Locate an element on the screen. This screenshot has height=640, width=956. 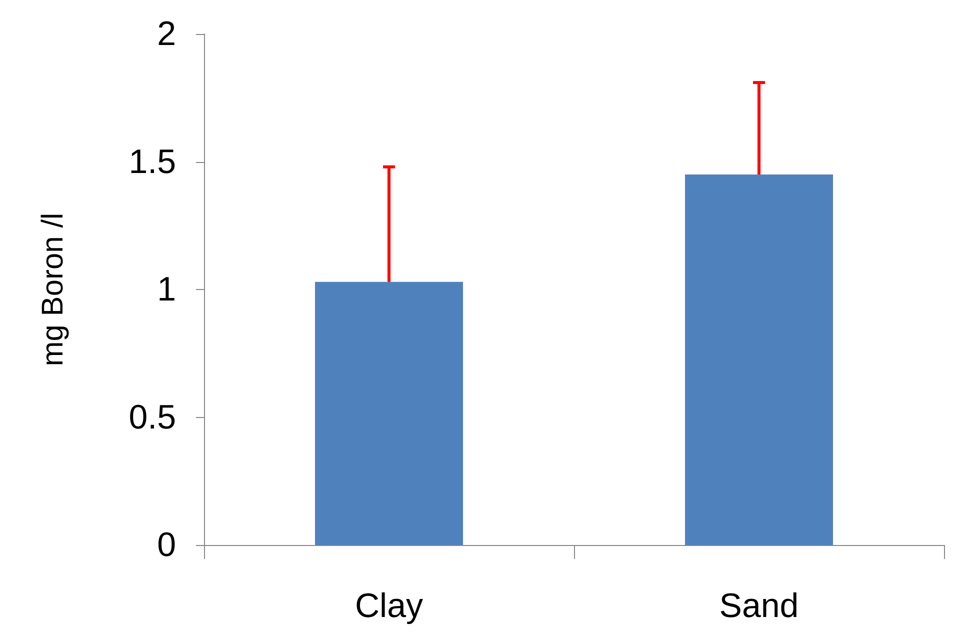
y-tick-label: 1 is located at coordinates (166, 289).